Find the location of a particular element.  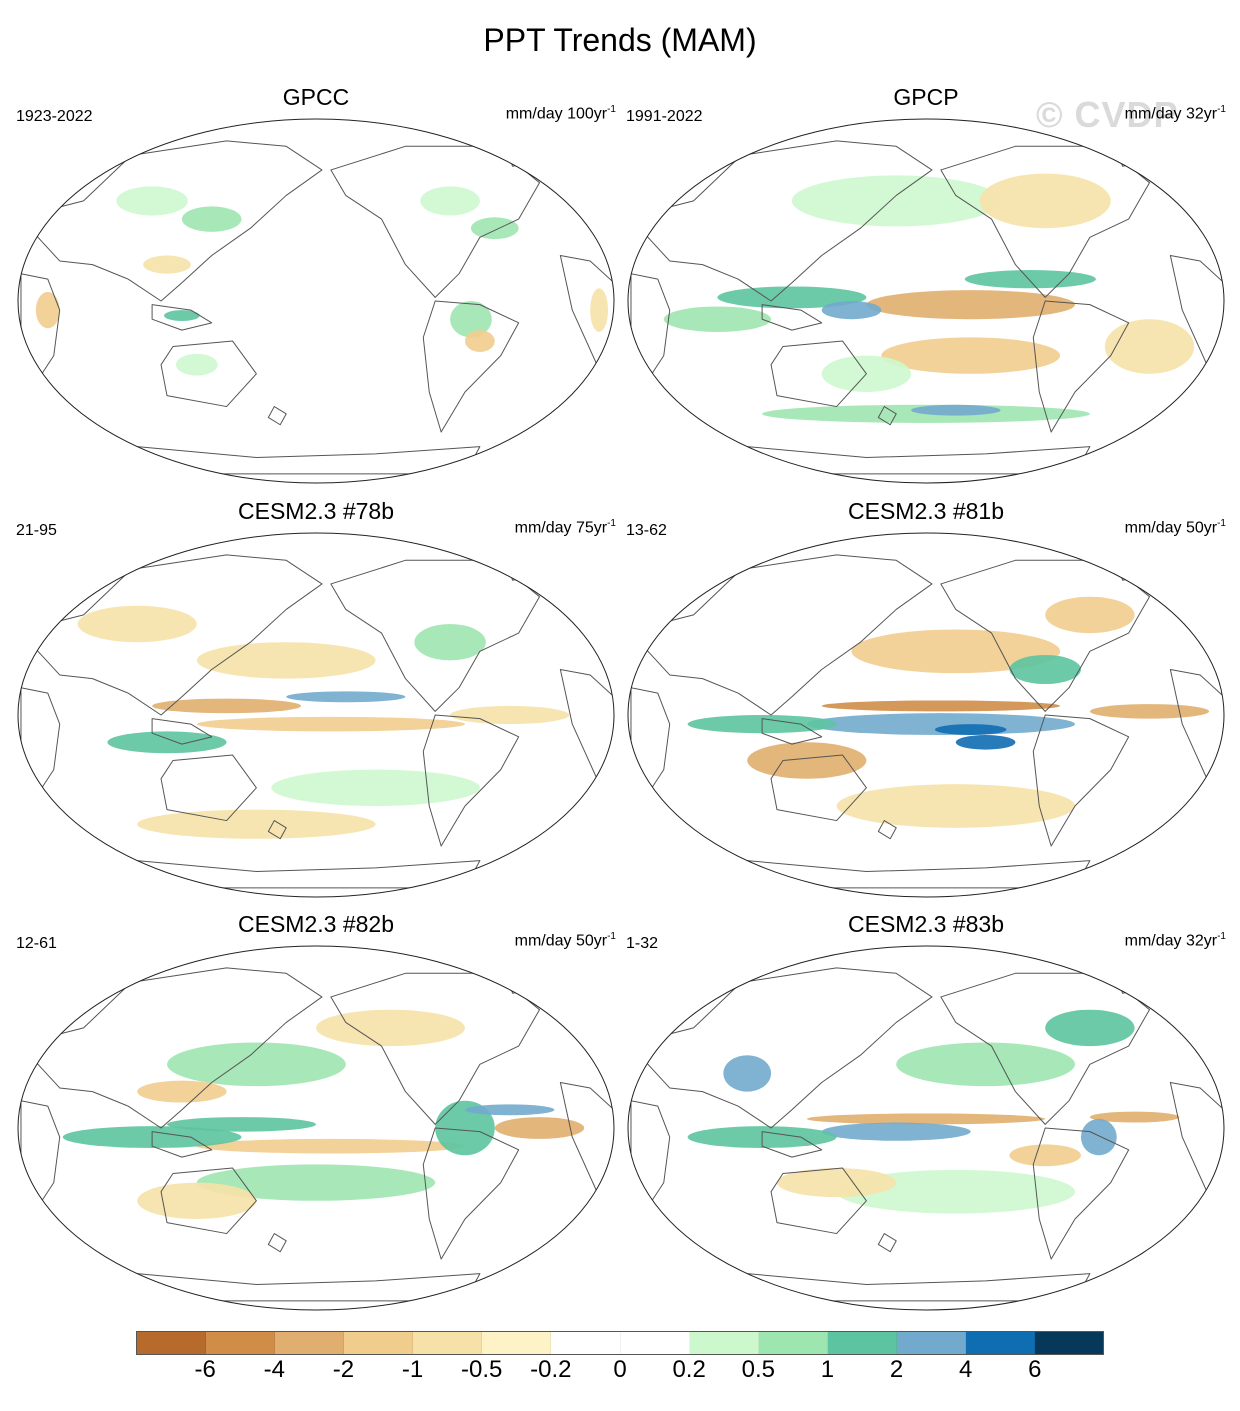

colorbar-tick-label: 0.5 is located at coordinates (758, 1369).